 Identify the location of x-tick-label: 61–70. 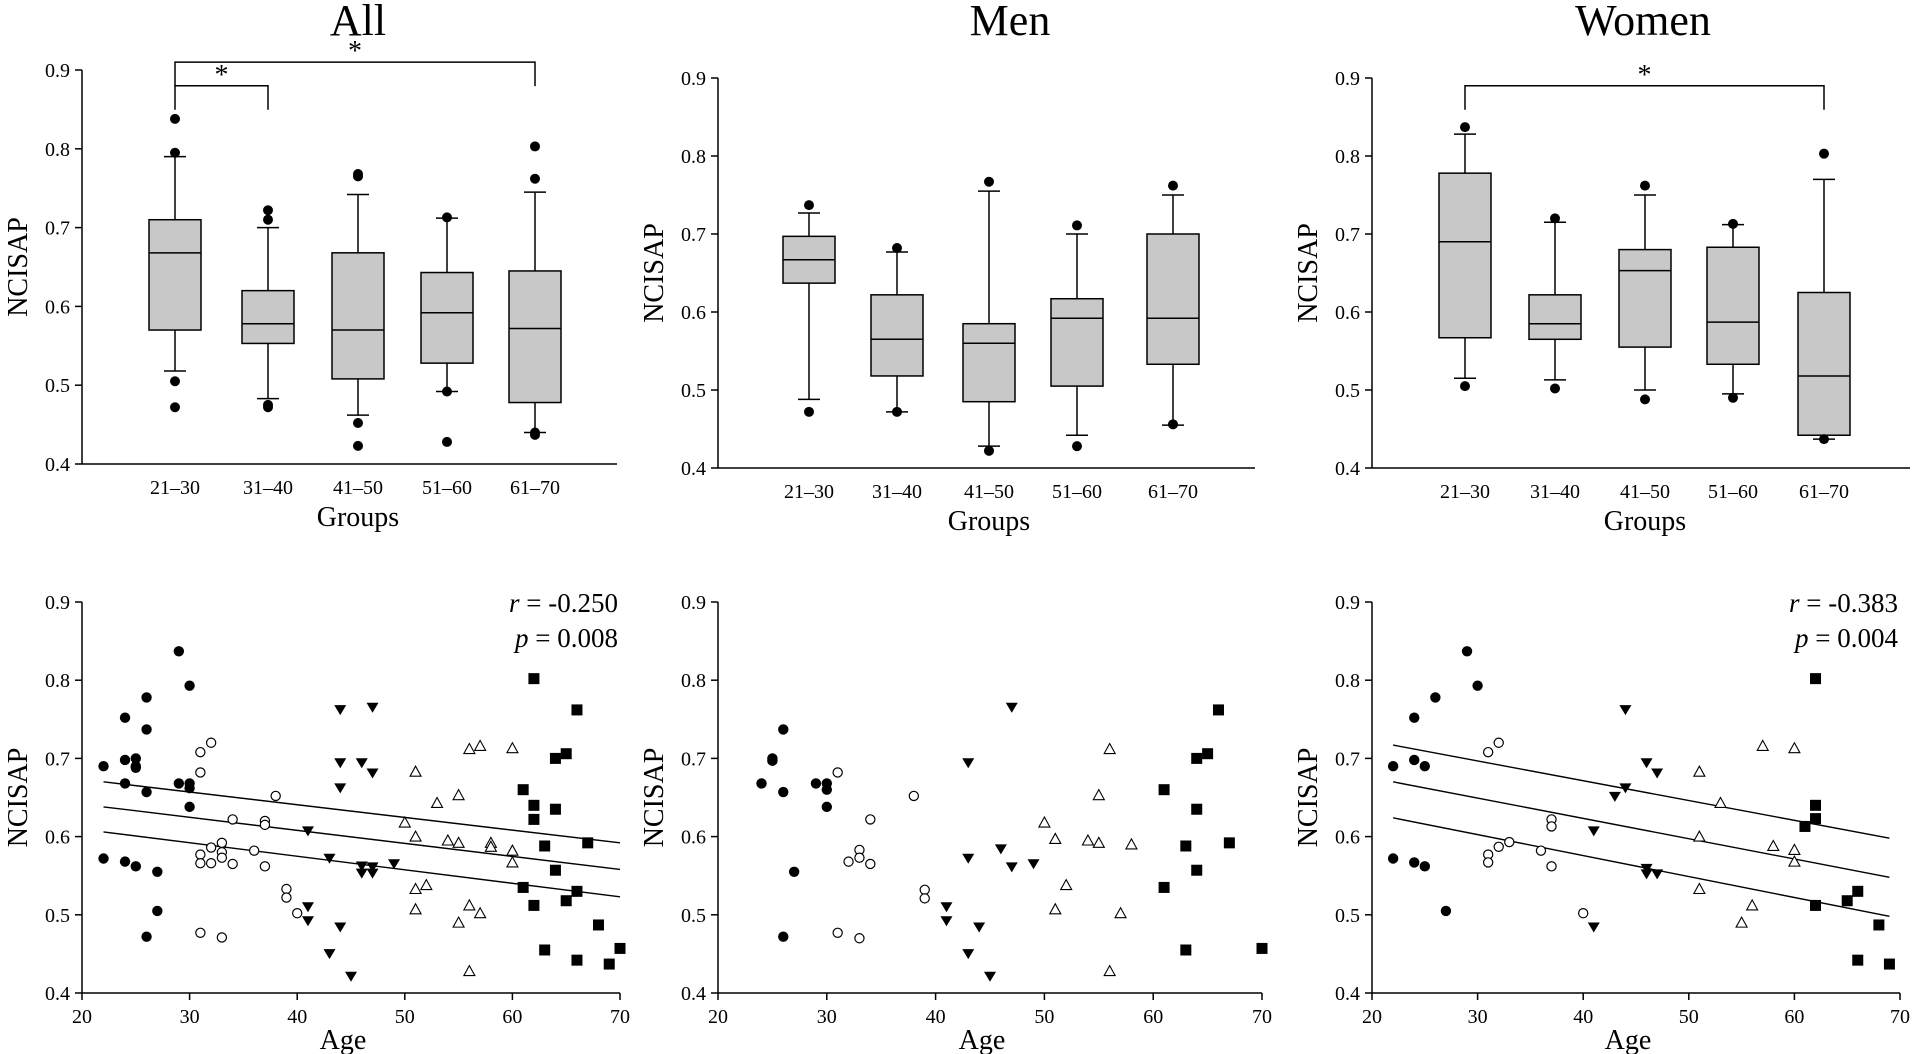
(1173, 492).